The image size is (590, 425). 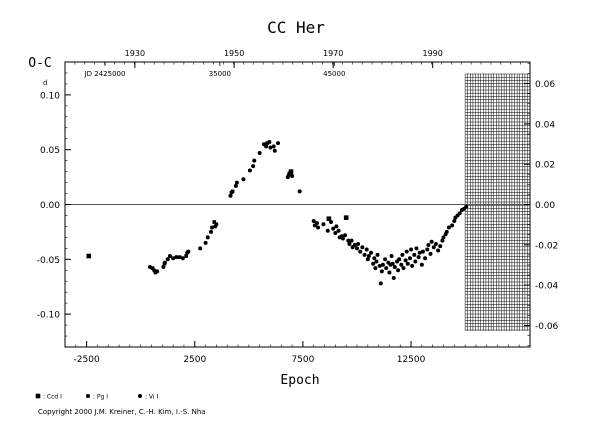 I want to click on y-tick-label: -0.10, so click(x=49, y=316).